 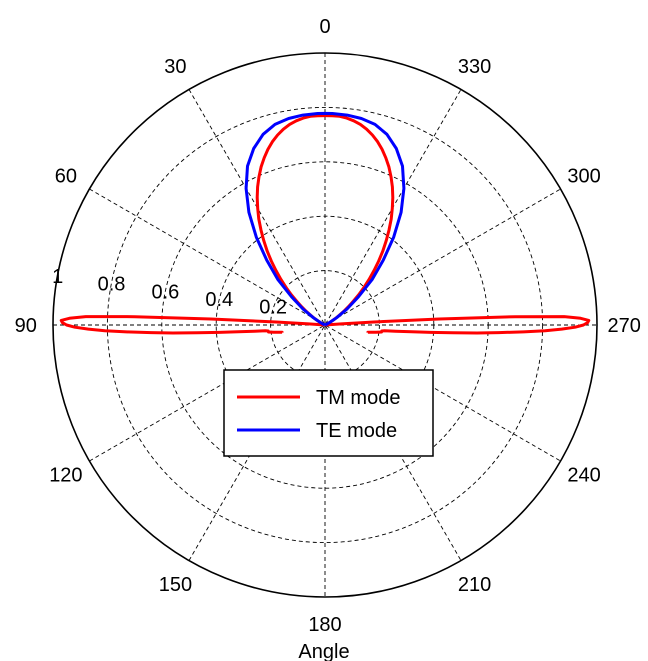 What do you see at coordinates (474, 67) in the screenshot?
I see `angle-tick-label: 330` at bounding box center [474, 67].